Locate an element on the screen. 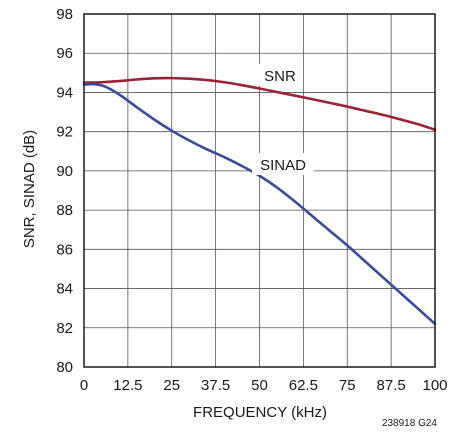 This screenshot has height=432, width=467. y-tick-label: 98 is located at coordinates (64, 14).